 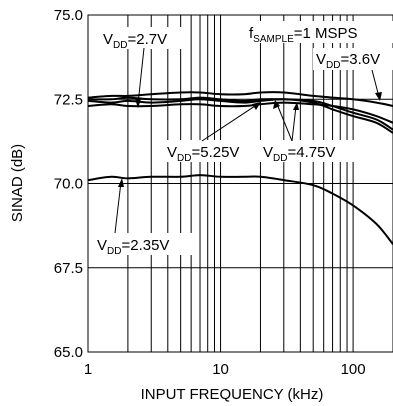 I want to click on annot-vdd-5-25-bg, so click(x=213, y=151).